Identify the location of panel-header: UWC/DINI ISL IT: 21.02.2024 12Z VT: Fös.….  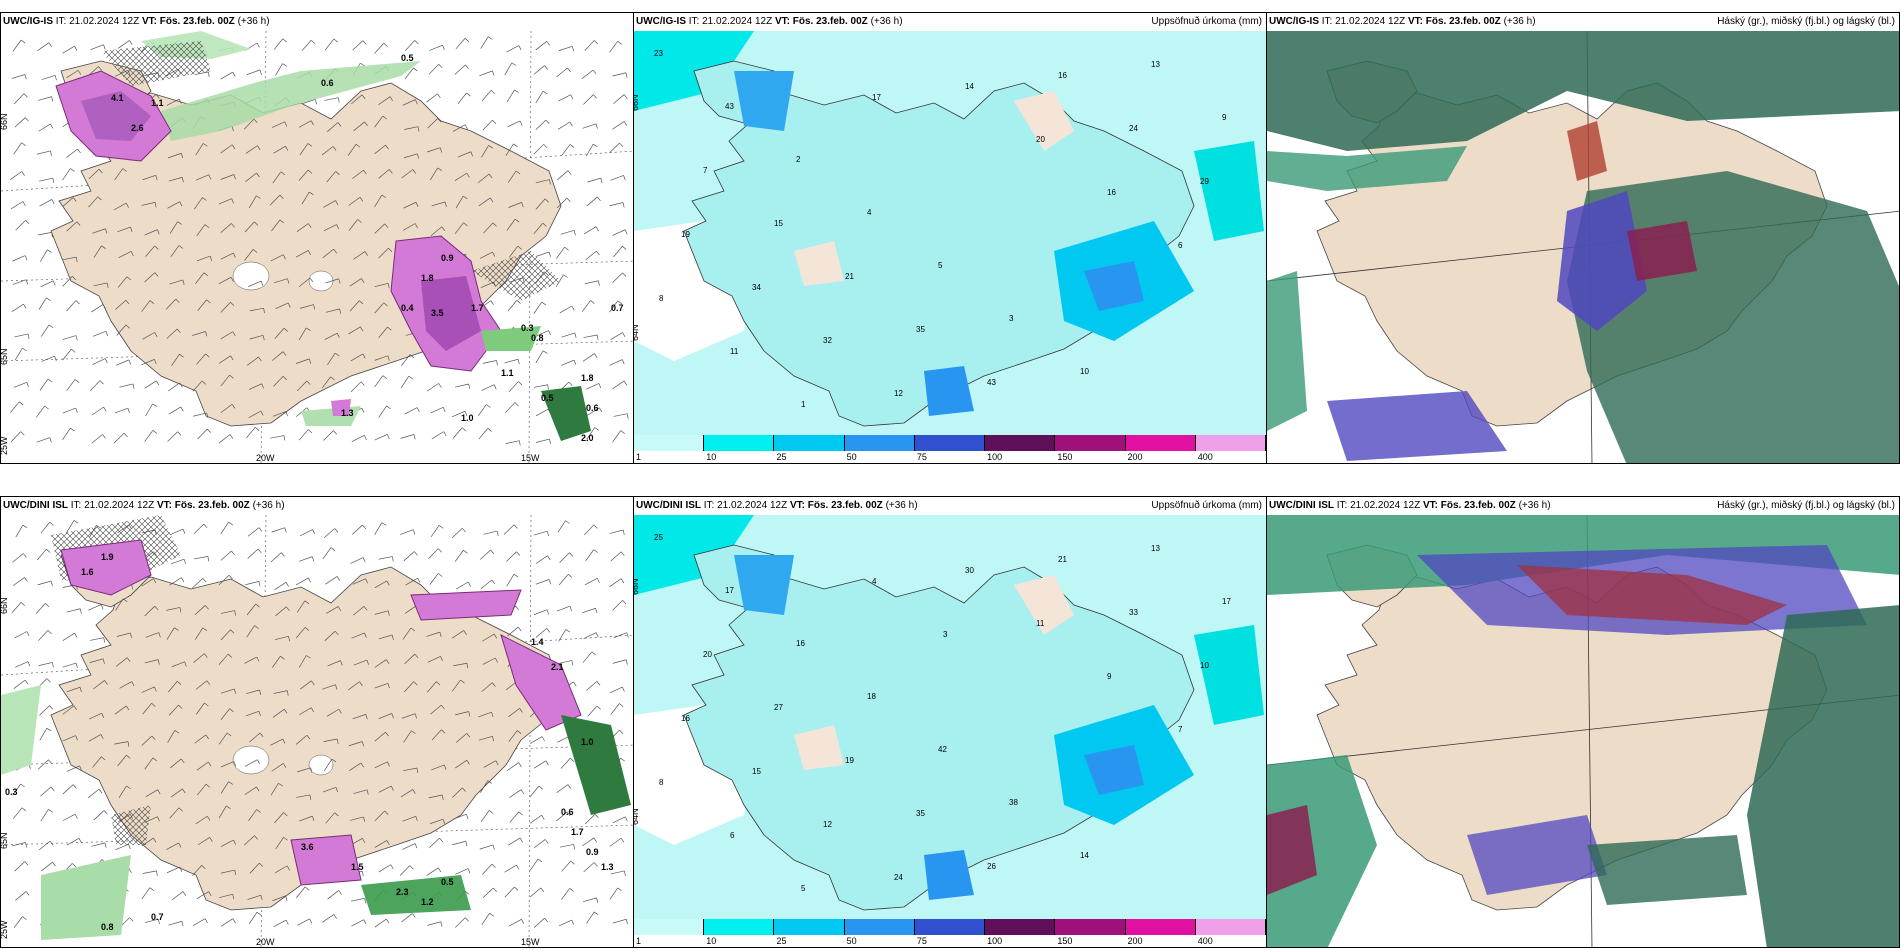
(950, 506).